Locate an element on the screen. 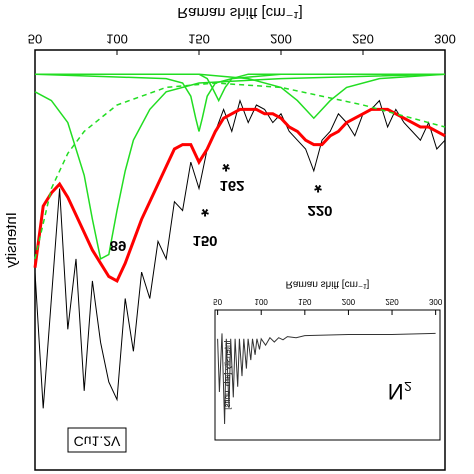  inset-frame is located at coordinates (327, 375).